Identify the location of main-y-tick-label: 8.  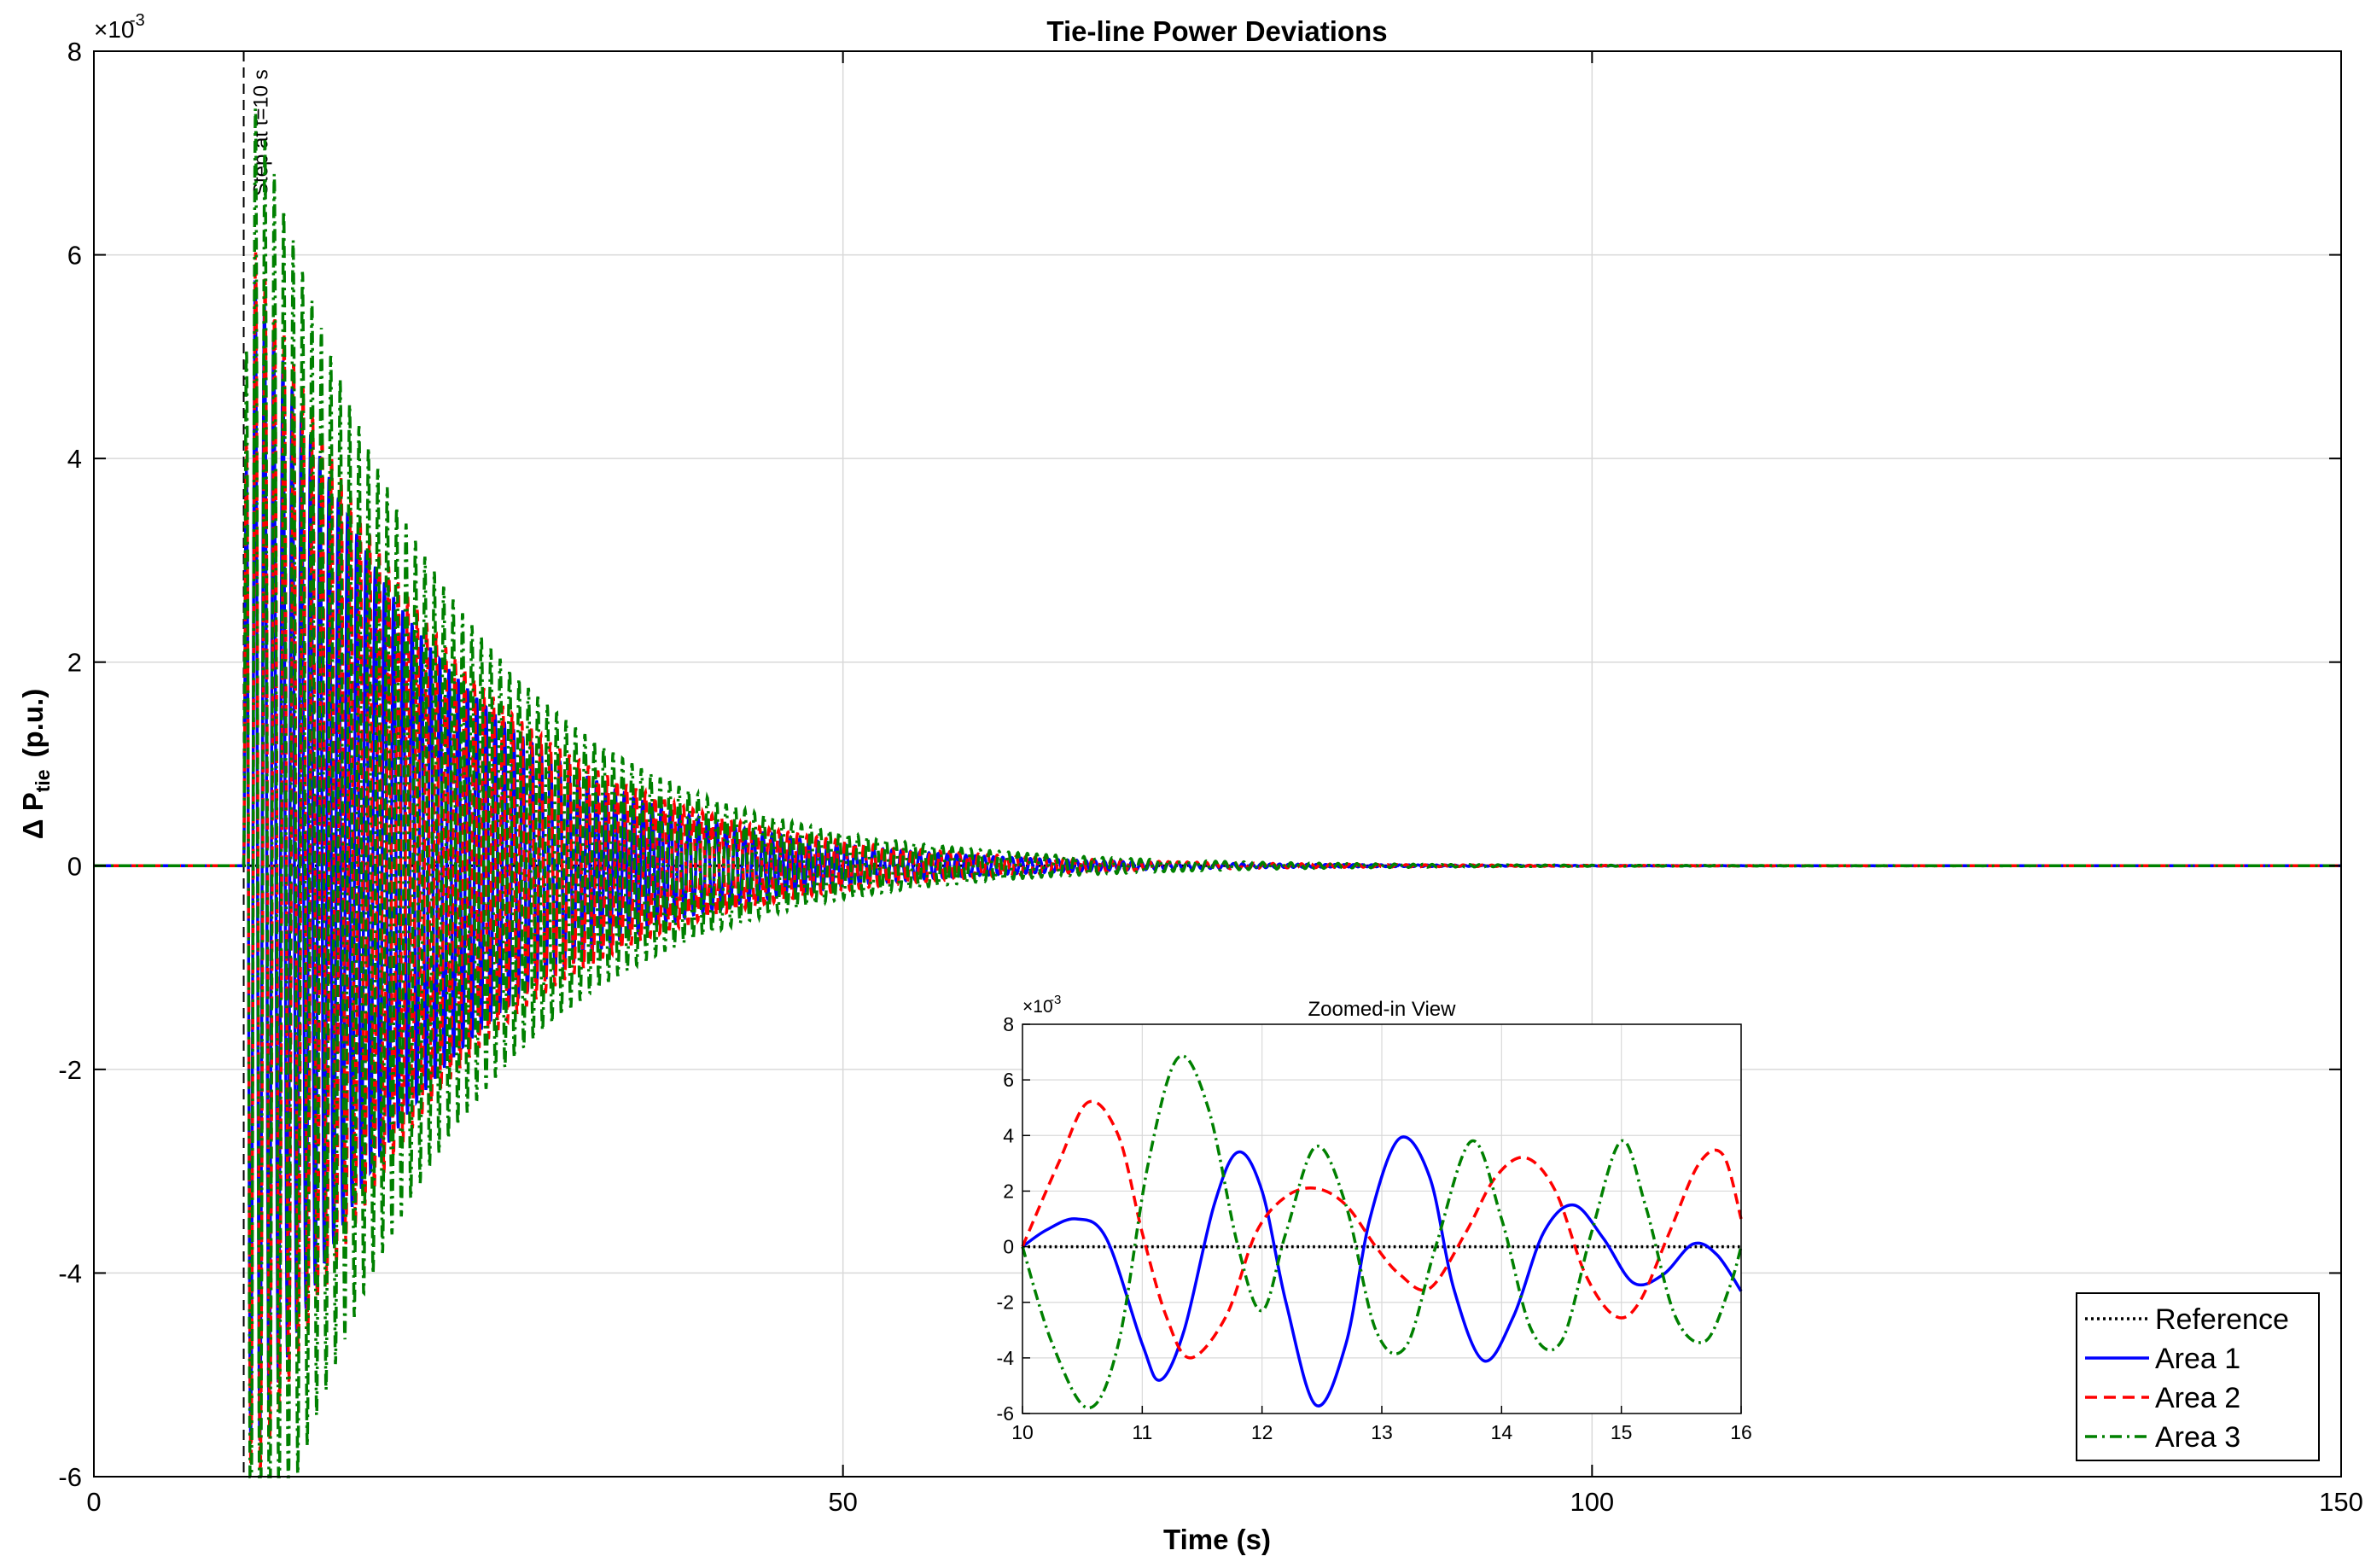
(74, 52).